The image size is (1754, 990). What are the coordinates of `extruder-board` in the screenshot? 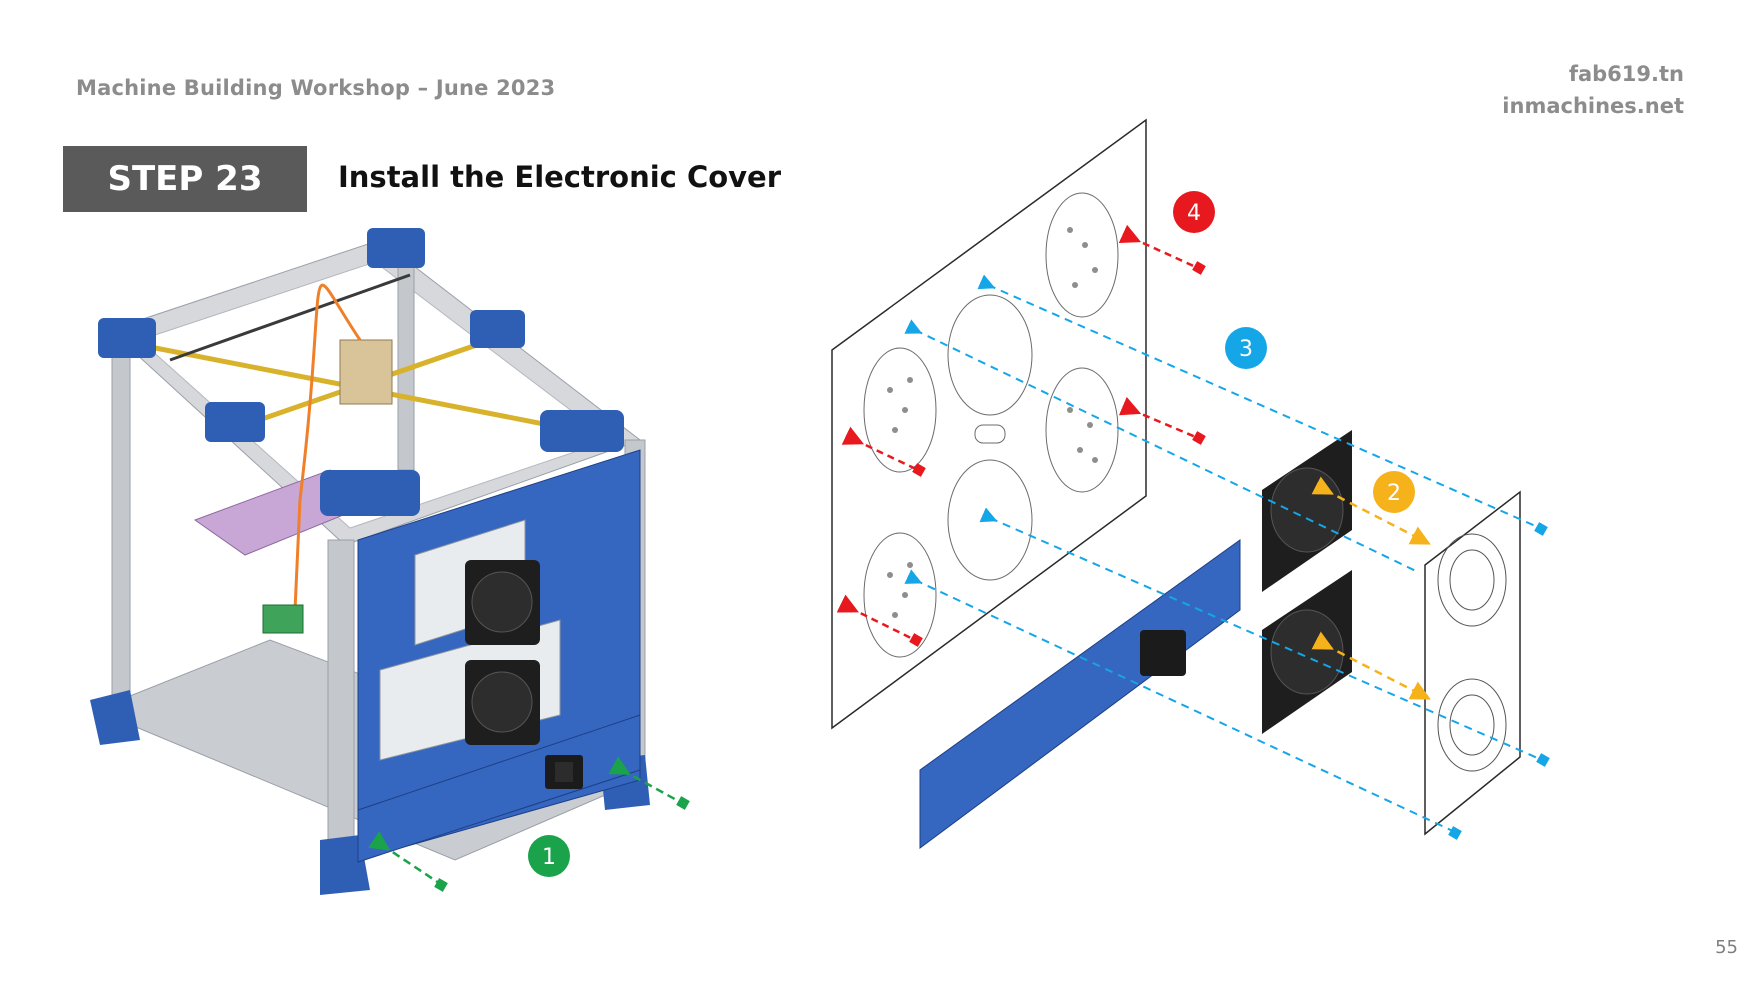 It's located at (283, 619).